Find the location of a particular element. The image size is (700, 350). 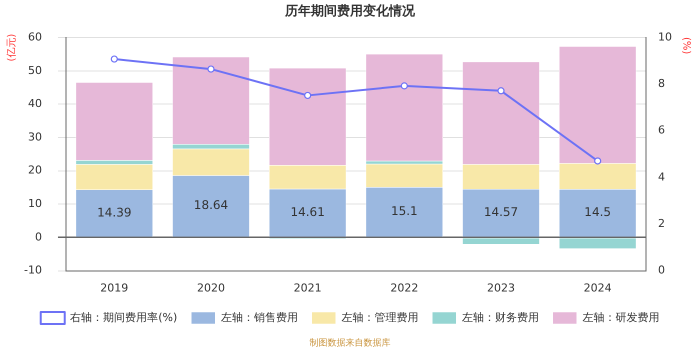

x-tick-label: 2021 is located at coordinates (308, 287).